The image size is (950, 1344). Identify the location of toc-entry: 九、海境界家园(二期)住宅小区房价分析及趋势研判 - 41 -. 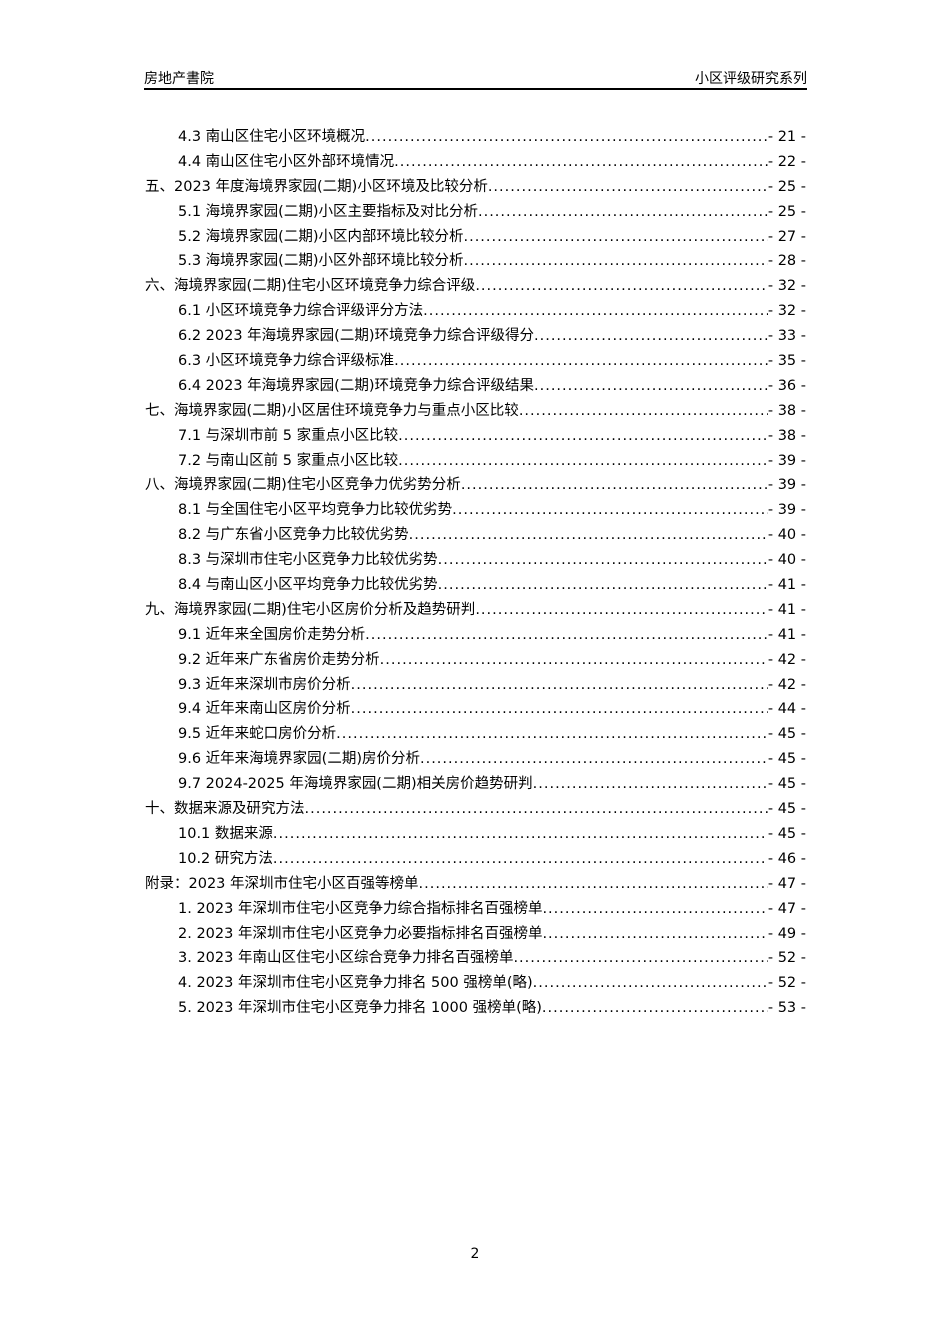
(475, 610).